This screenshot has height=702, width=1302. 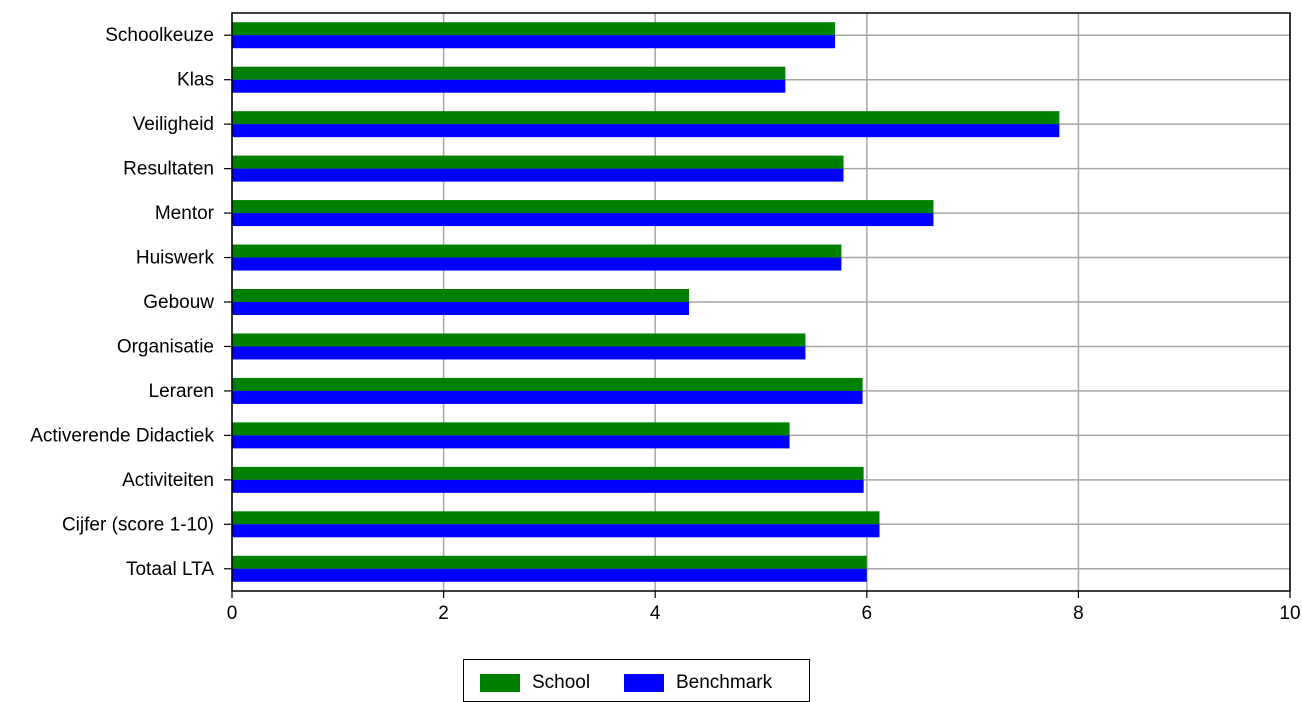 I want to click on x-tick-label-3: 6, so click(x=867, y=613).